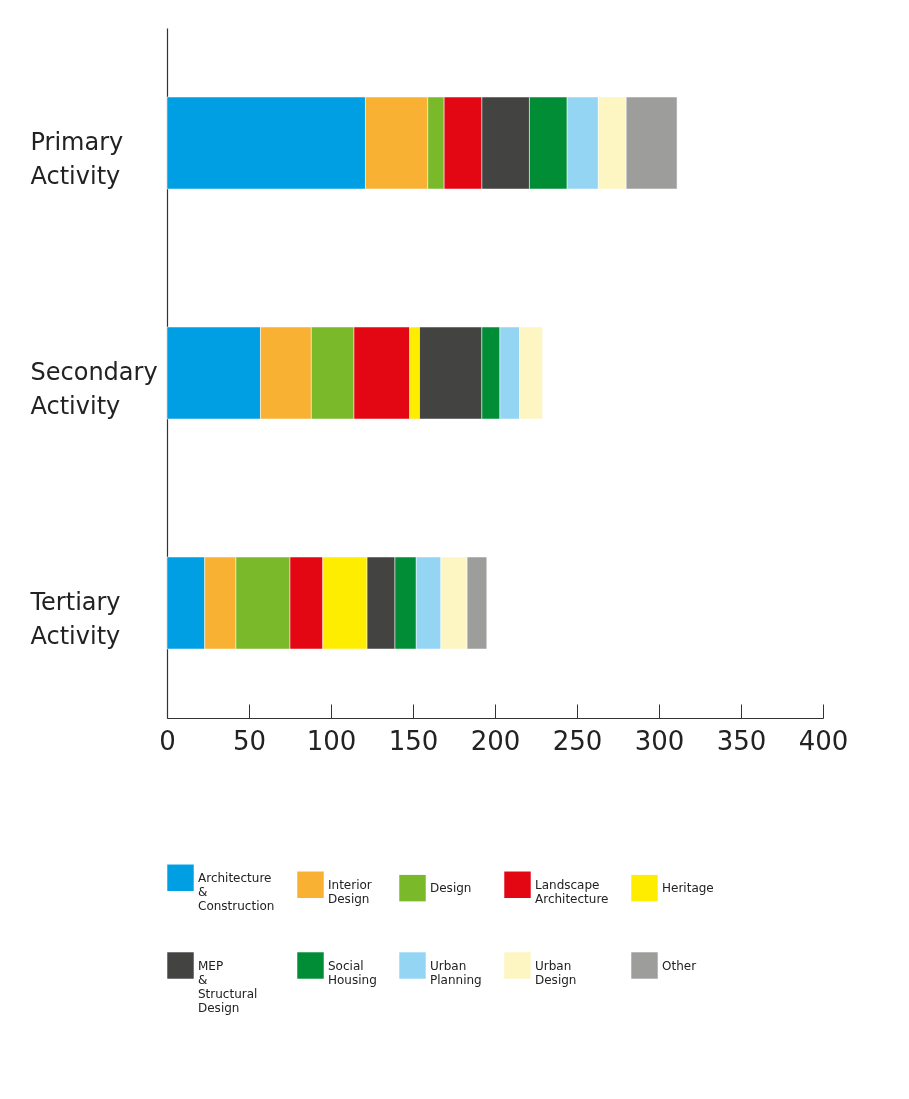 This screenshot has height=1099, width=909. What do you see at coordinates (331, 740) in the screenshot?
I see `x-tick-label: 100` at bounding box center [331, 740].